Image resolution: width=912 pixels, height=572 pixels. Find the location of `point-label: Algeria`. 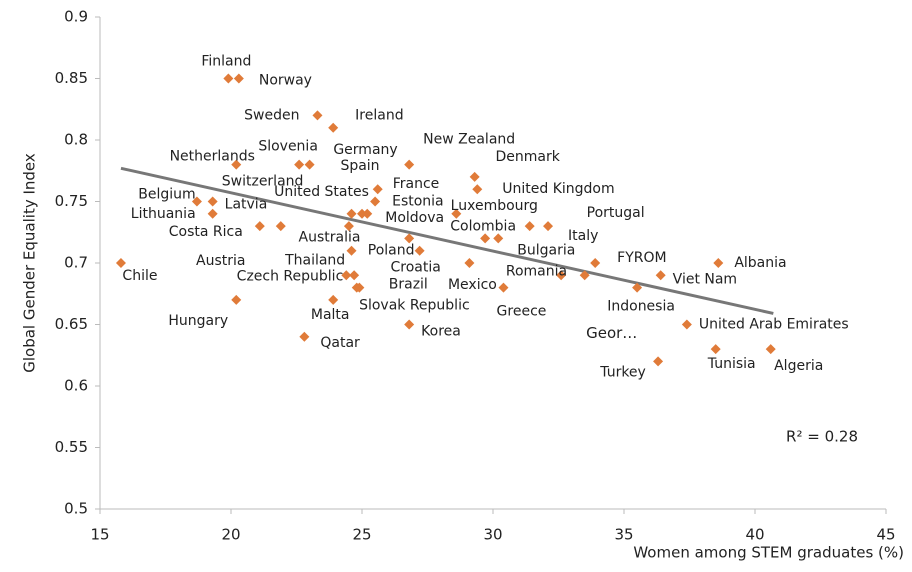

point-label: Algeria is located at coordinates (798, 366).